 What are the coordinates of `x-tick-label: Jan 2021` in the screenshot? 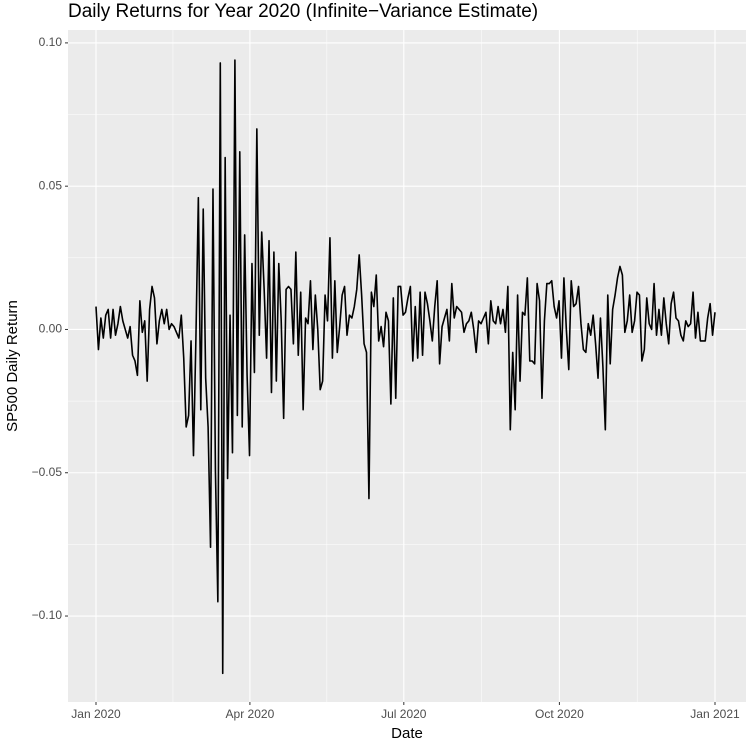 It's located at (715, 714).